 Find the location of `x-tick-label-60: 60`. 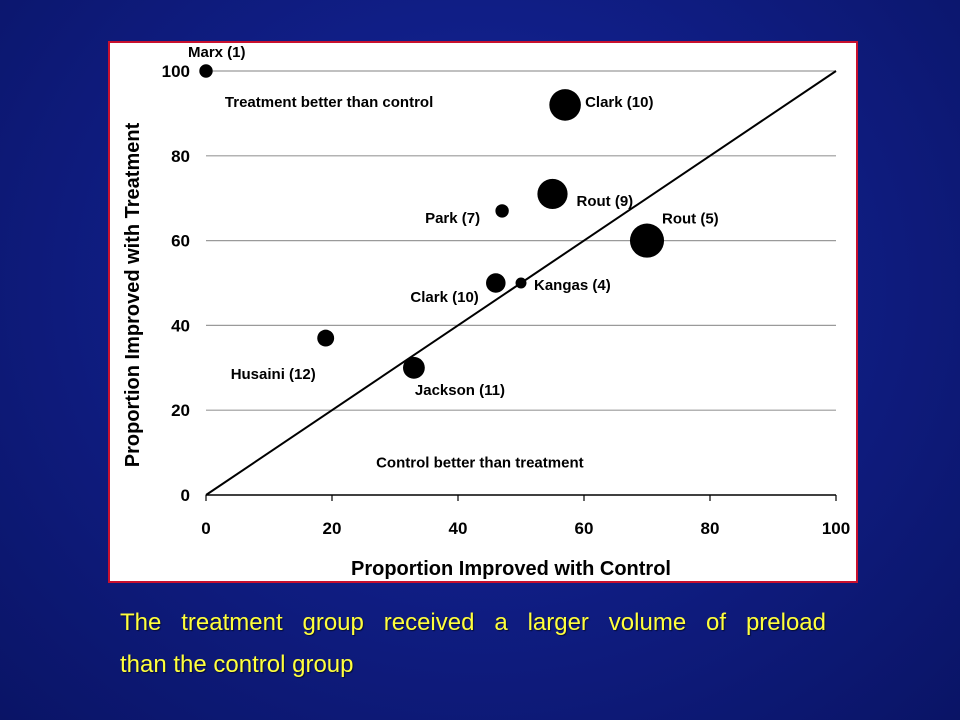

x-tick-label-60: 60 is located at coordinates (584, 528).